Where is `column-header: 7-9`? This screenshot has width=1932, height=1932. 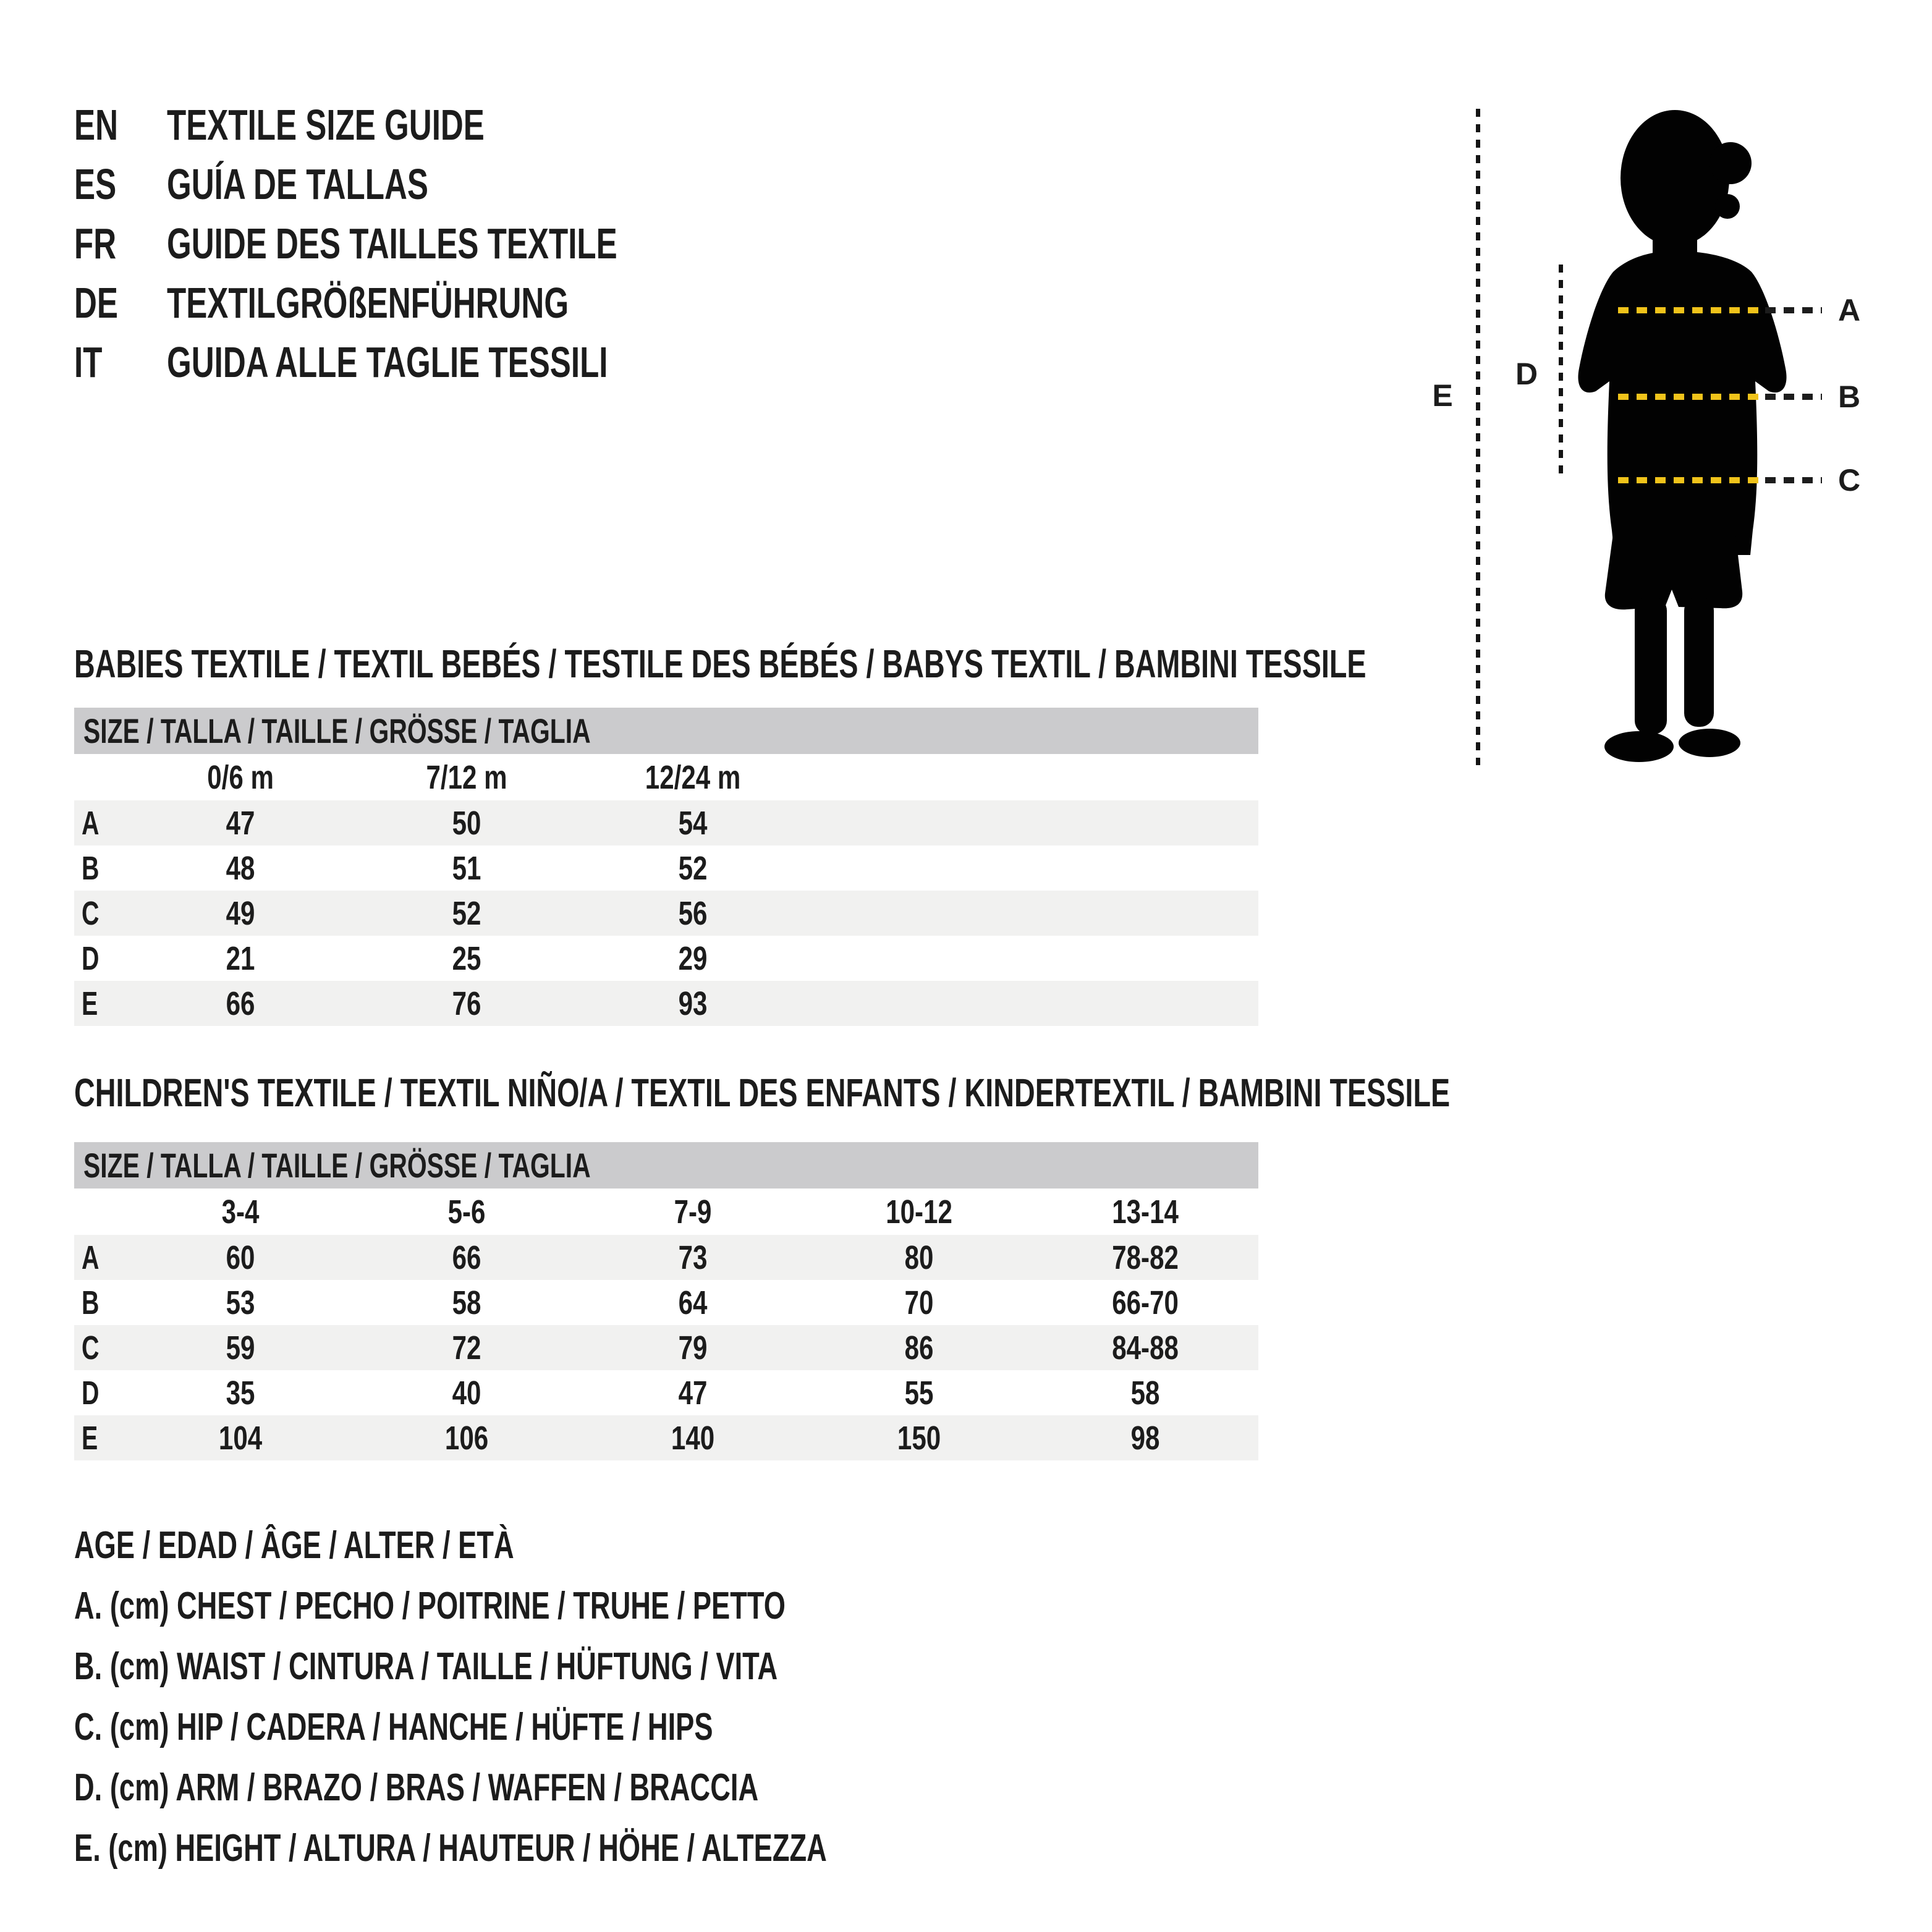
column-header: 7-9 is located at coordinates (693, 1212).